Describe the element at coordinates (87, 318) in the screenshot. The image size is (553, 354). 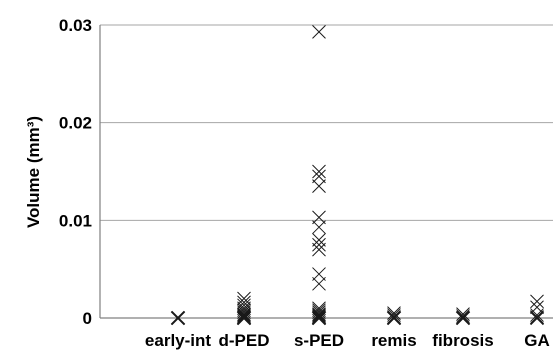
I see `y-tick-label-0: 0` at that location.